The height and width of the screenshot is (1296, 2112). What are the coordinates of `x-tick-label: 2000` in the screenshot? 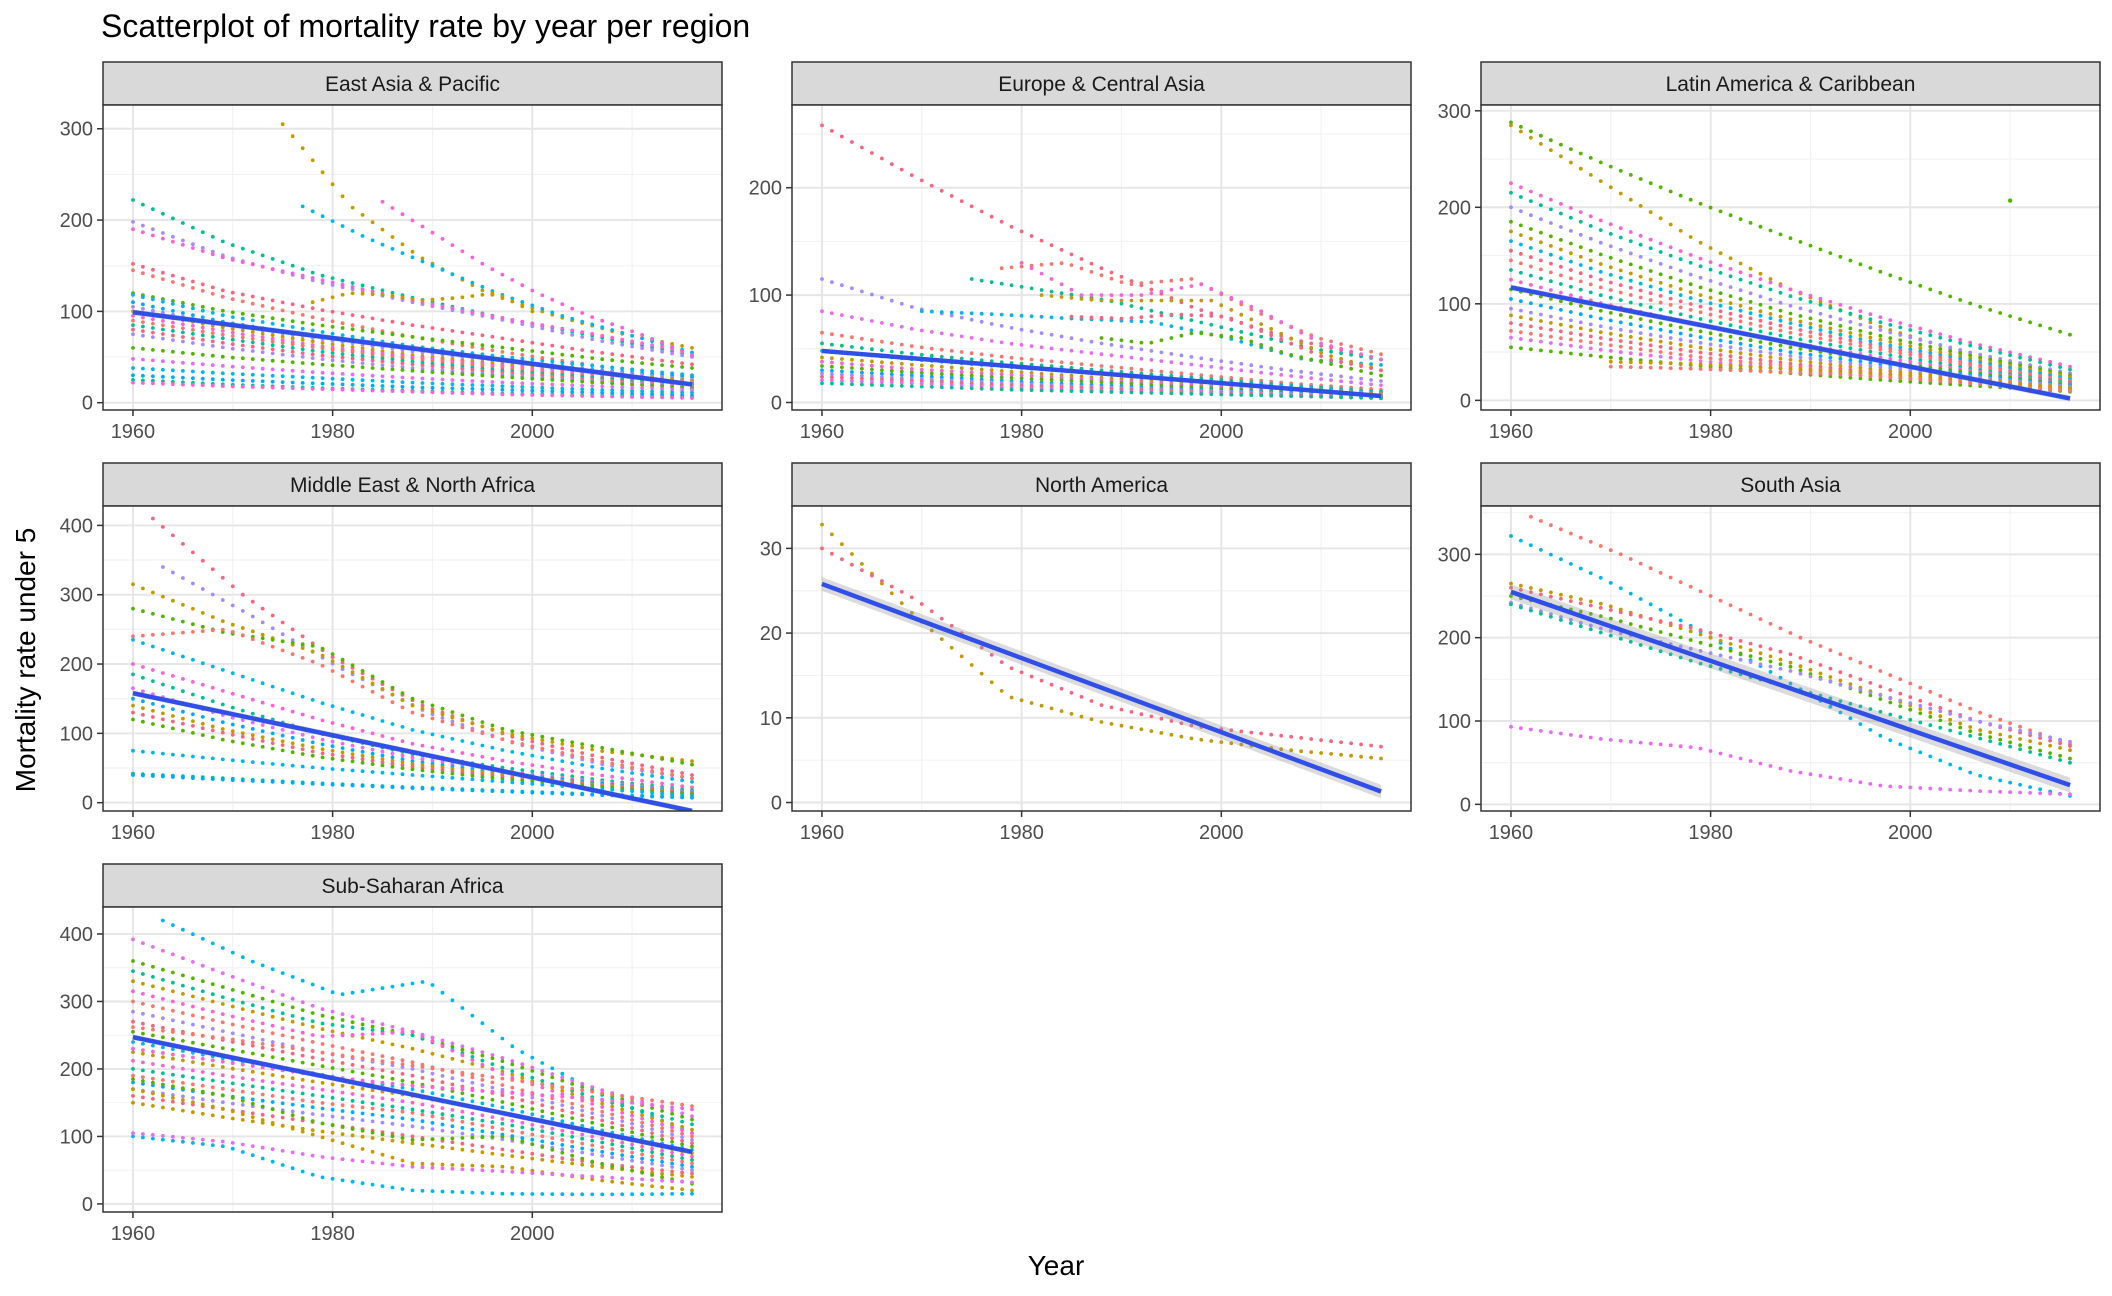 It's located at (1221, 833).